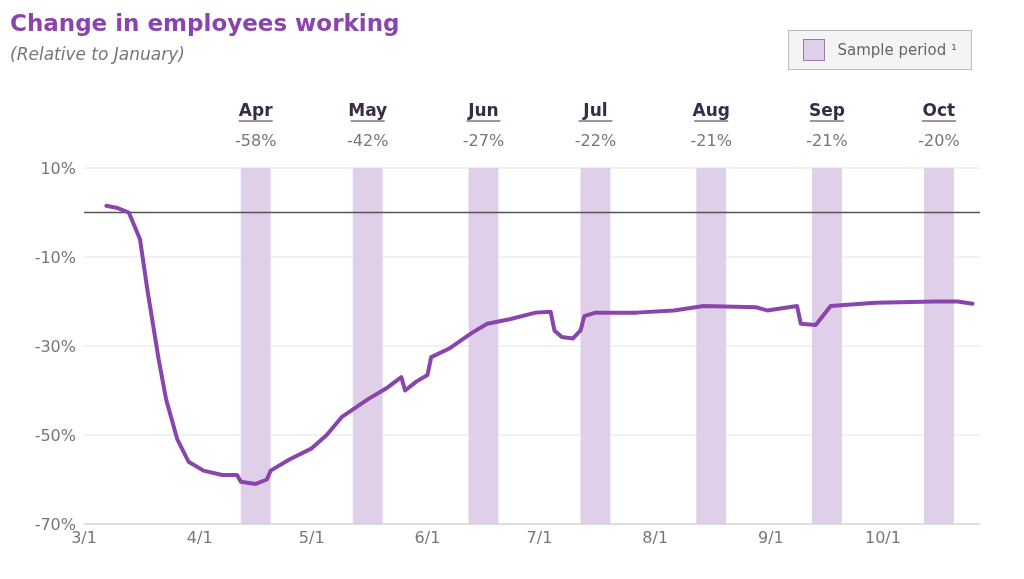  Describe the element at coordinates (711, 110) in the screenshot. I see `band-label: Aug` at that location.